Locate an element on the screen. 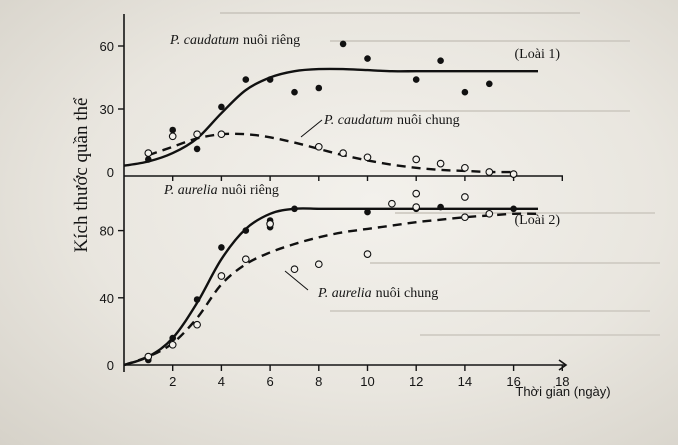 Image resolution: width=678 pixels, height=445 pixels. y-axis-label: Kích thước quần thể is located at coordinates (81, 174).